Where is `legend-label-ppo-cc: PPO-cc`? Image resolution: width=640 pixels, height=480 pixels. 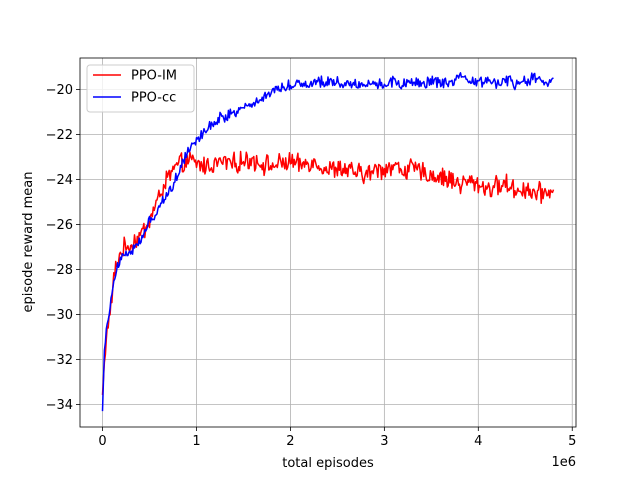
legend-label-ppo-cc: PPO-cc is located at coordinates (153, 98).